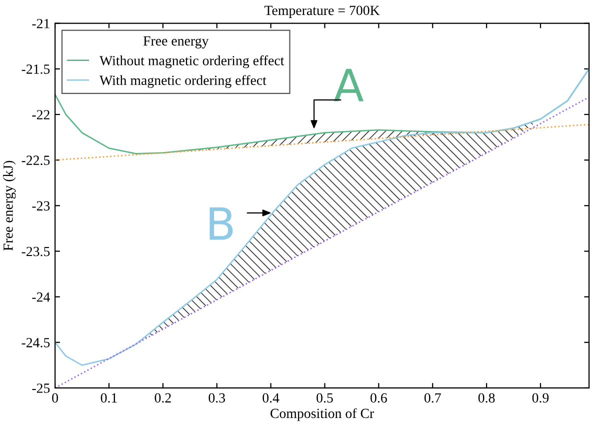 The width and height of the screenshot is (592, 424). Describe the element at coordinates (349, 85) in the screenshot. I see `annotation: A` at that location.